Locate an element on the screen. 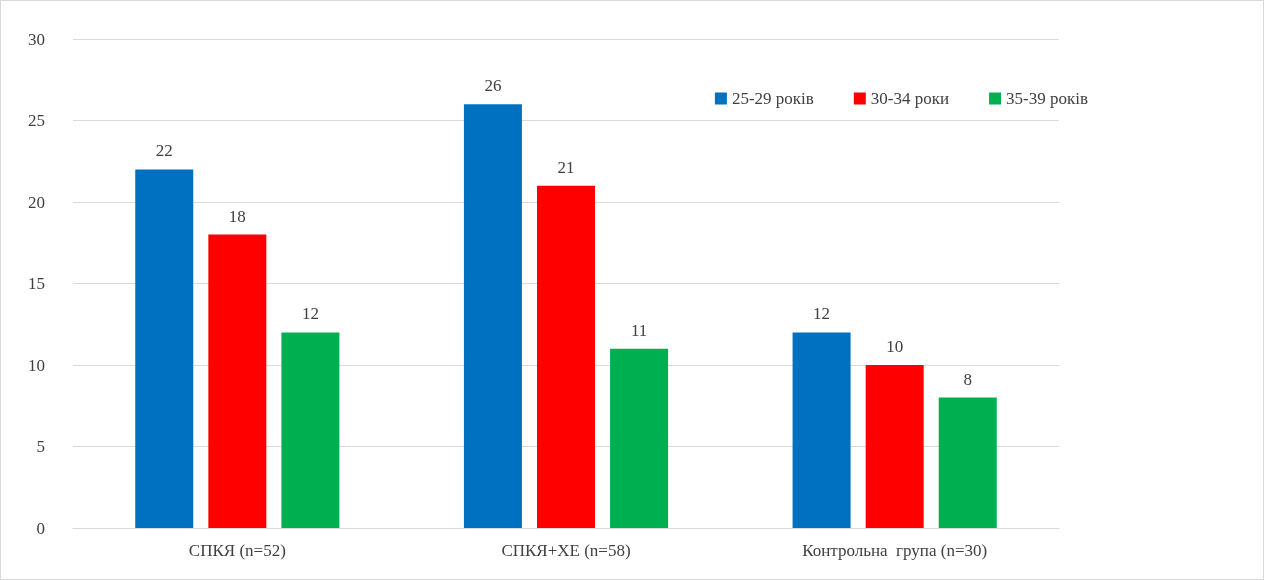  y-tick-label: 15 is located at coordinates (36, 283).